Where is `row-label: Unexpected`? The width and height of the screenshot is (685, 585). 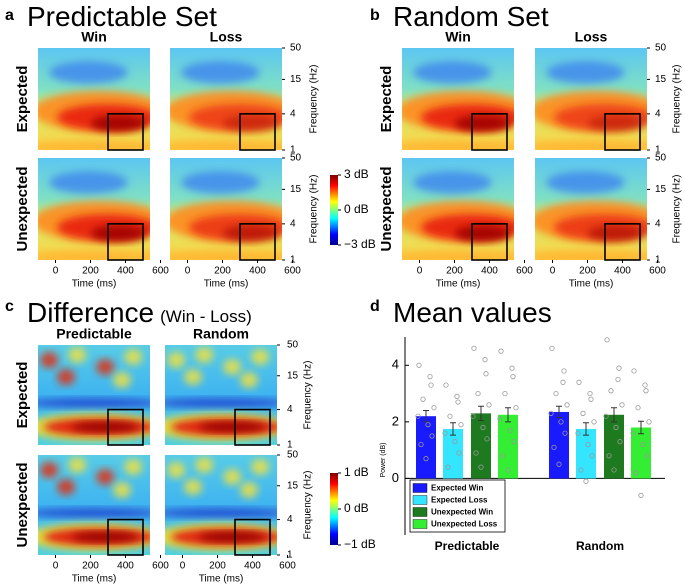
row-label: Unexpected is located at coordinates (22, 504).